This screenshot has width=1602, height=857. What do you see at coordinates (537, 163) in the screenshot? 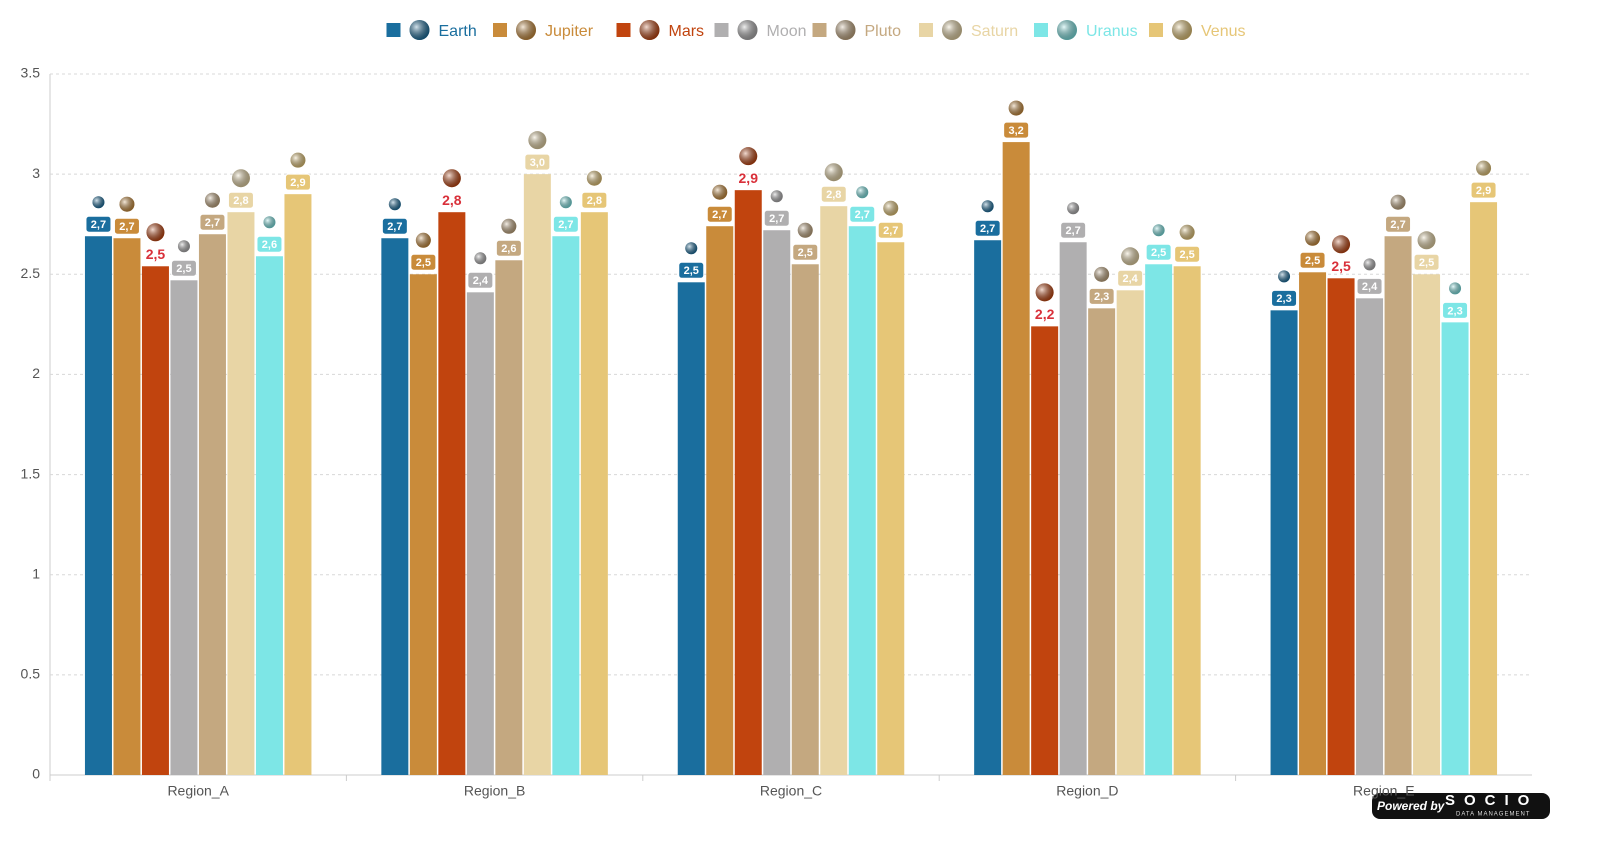
I see `value-label: 3,0` at bounding box center [537, 163].